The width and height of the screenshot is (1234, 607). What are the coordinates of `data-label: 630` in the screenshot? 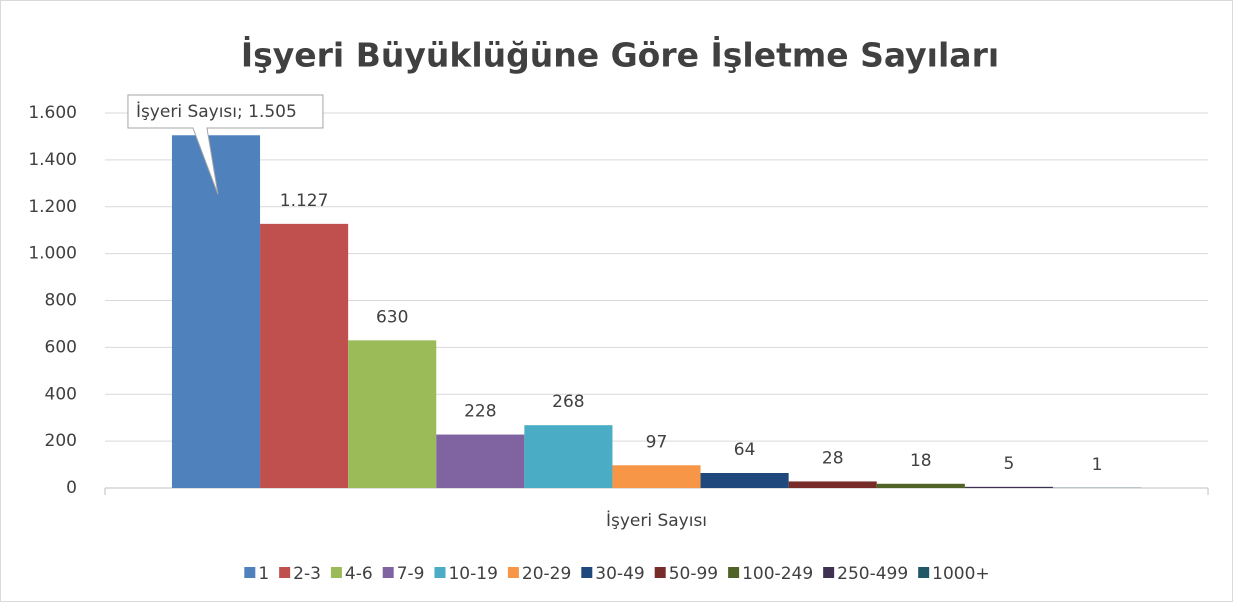 It's located at (392, 317).